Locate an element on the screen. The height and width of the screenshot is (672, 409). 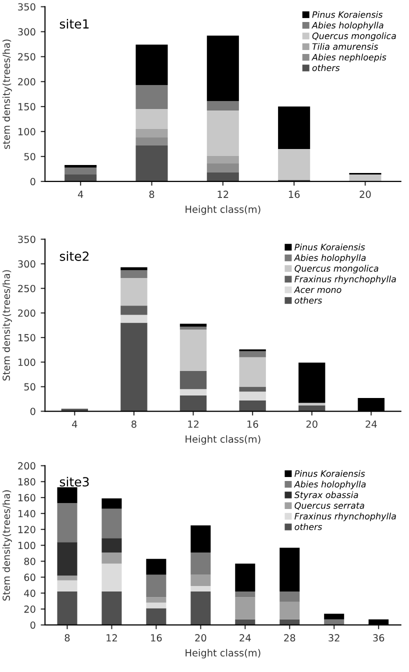
text: site3 is located at coordinates (74, 481).